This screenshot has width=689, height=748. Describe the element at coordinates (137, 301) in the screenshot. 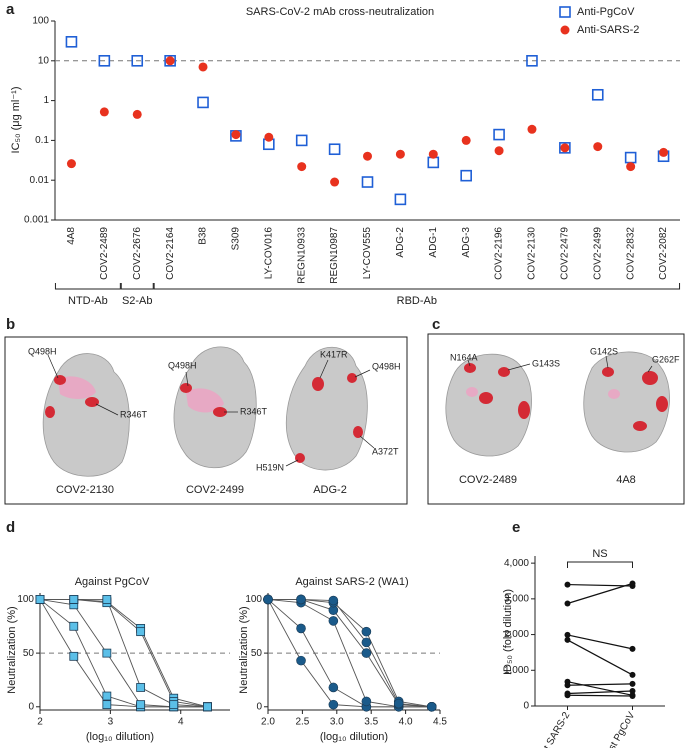

I see `group-label: S2-Ab` at that location.